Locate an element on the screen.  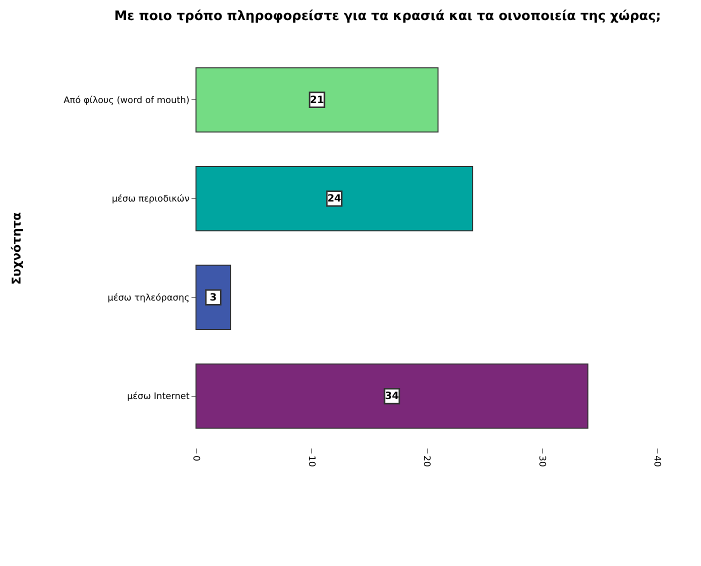
chart-title: Με ποιο τρόπο πληροφορείστε για τα κρασιά και τα οινοποιεία της χώρας; is located at coordinates (387, 16).